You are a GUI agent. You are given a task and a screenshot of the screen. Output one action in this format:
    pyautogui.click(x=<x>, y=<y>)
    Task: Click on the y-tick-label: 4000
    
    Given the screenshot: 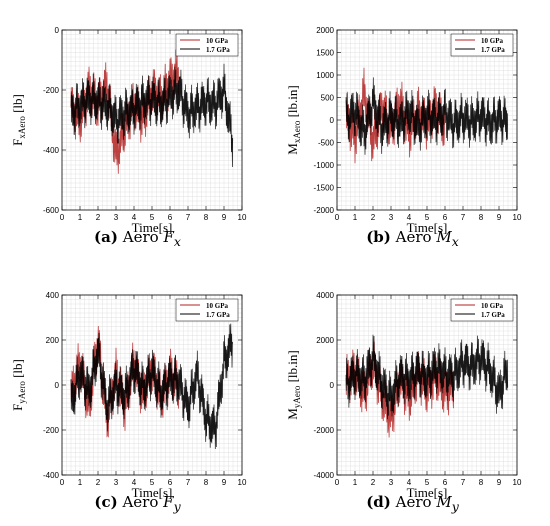 What is the action you would take?
    pyautogui.click(x=325, y=295)
    